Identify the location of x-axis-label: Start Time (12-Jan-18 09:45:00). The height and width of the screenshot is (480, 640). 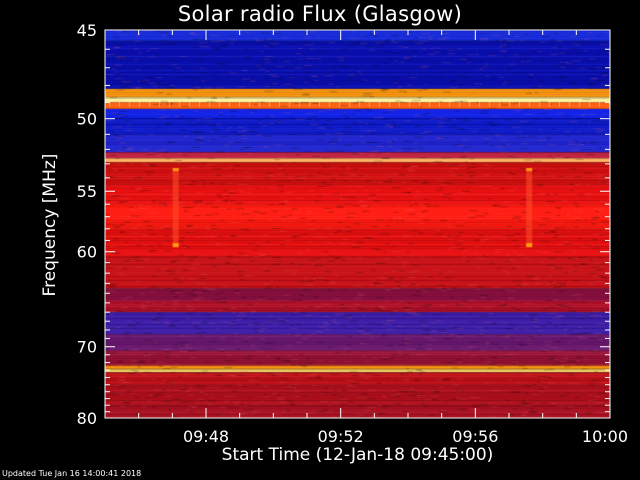
(357, 455).